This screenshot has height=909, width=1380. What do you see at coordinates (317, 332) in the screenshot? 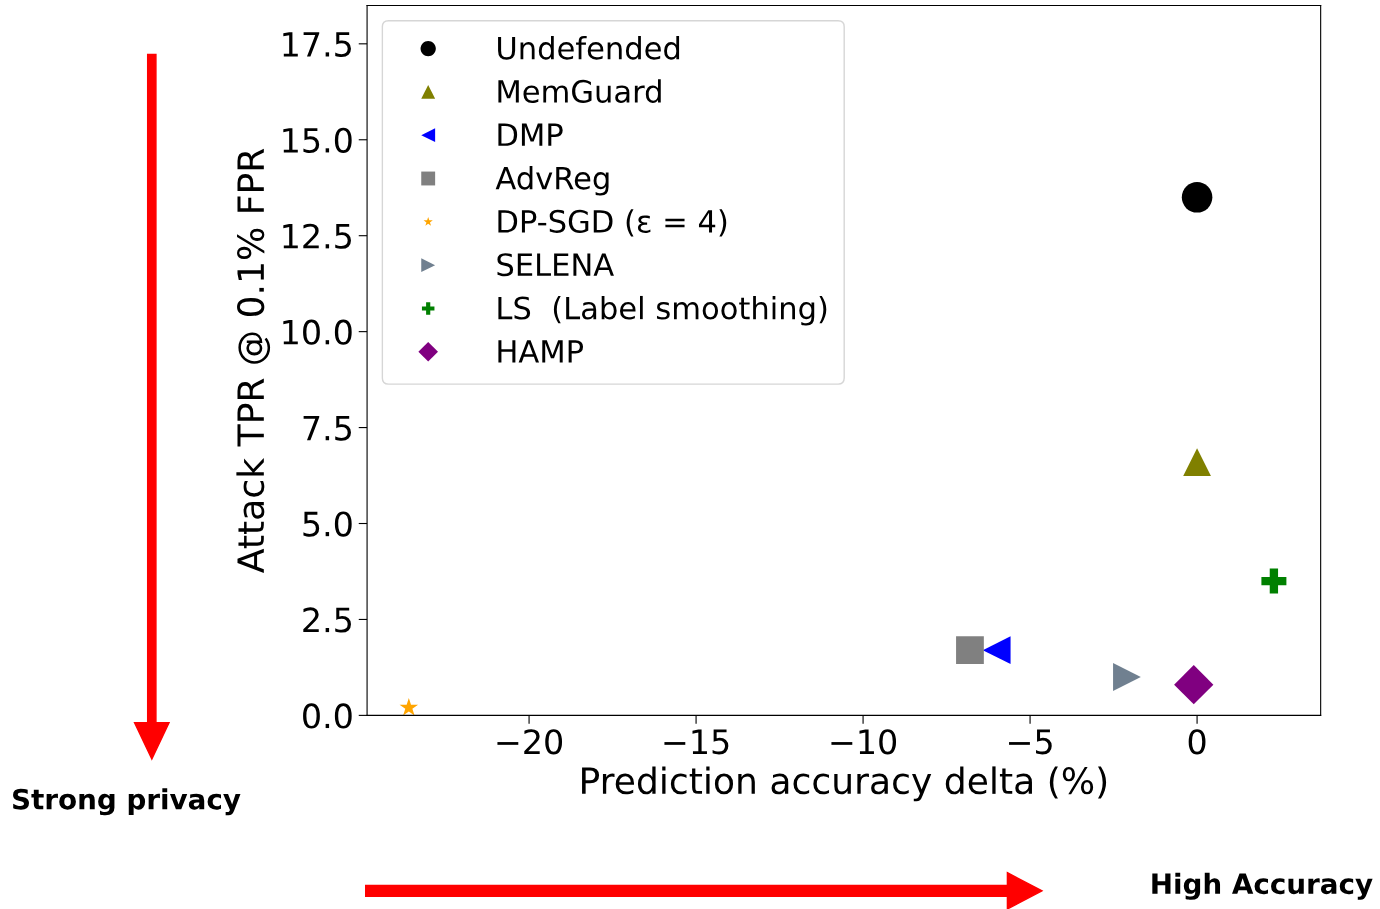
I see `y-tick-label: 10.0` at bounding box center [317, 332].